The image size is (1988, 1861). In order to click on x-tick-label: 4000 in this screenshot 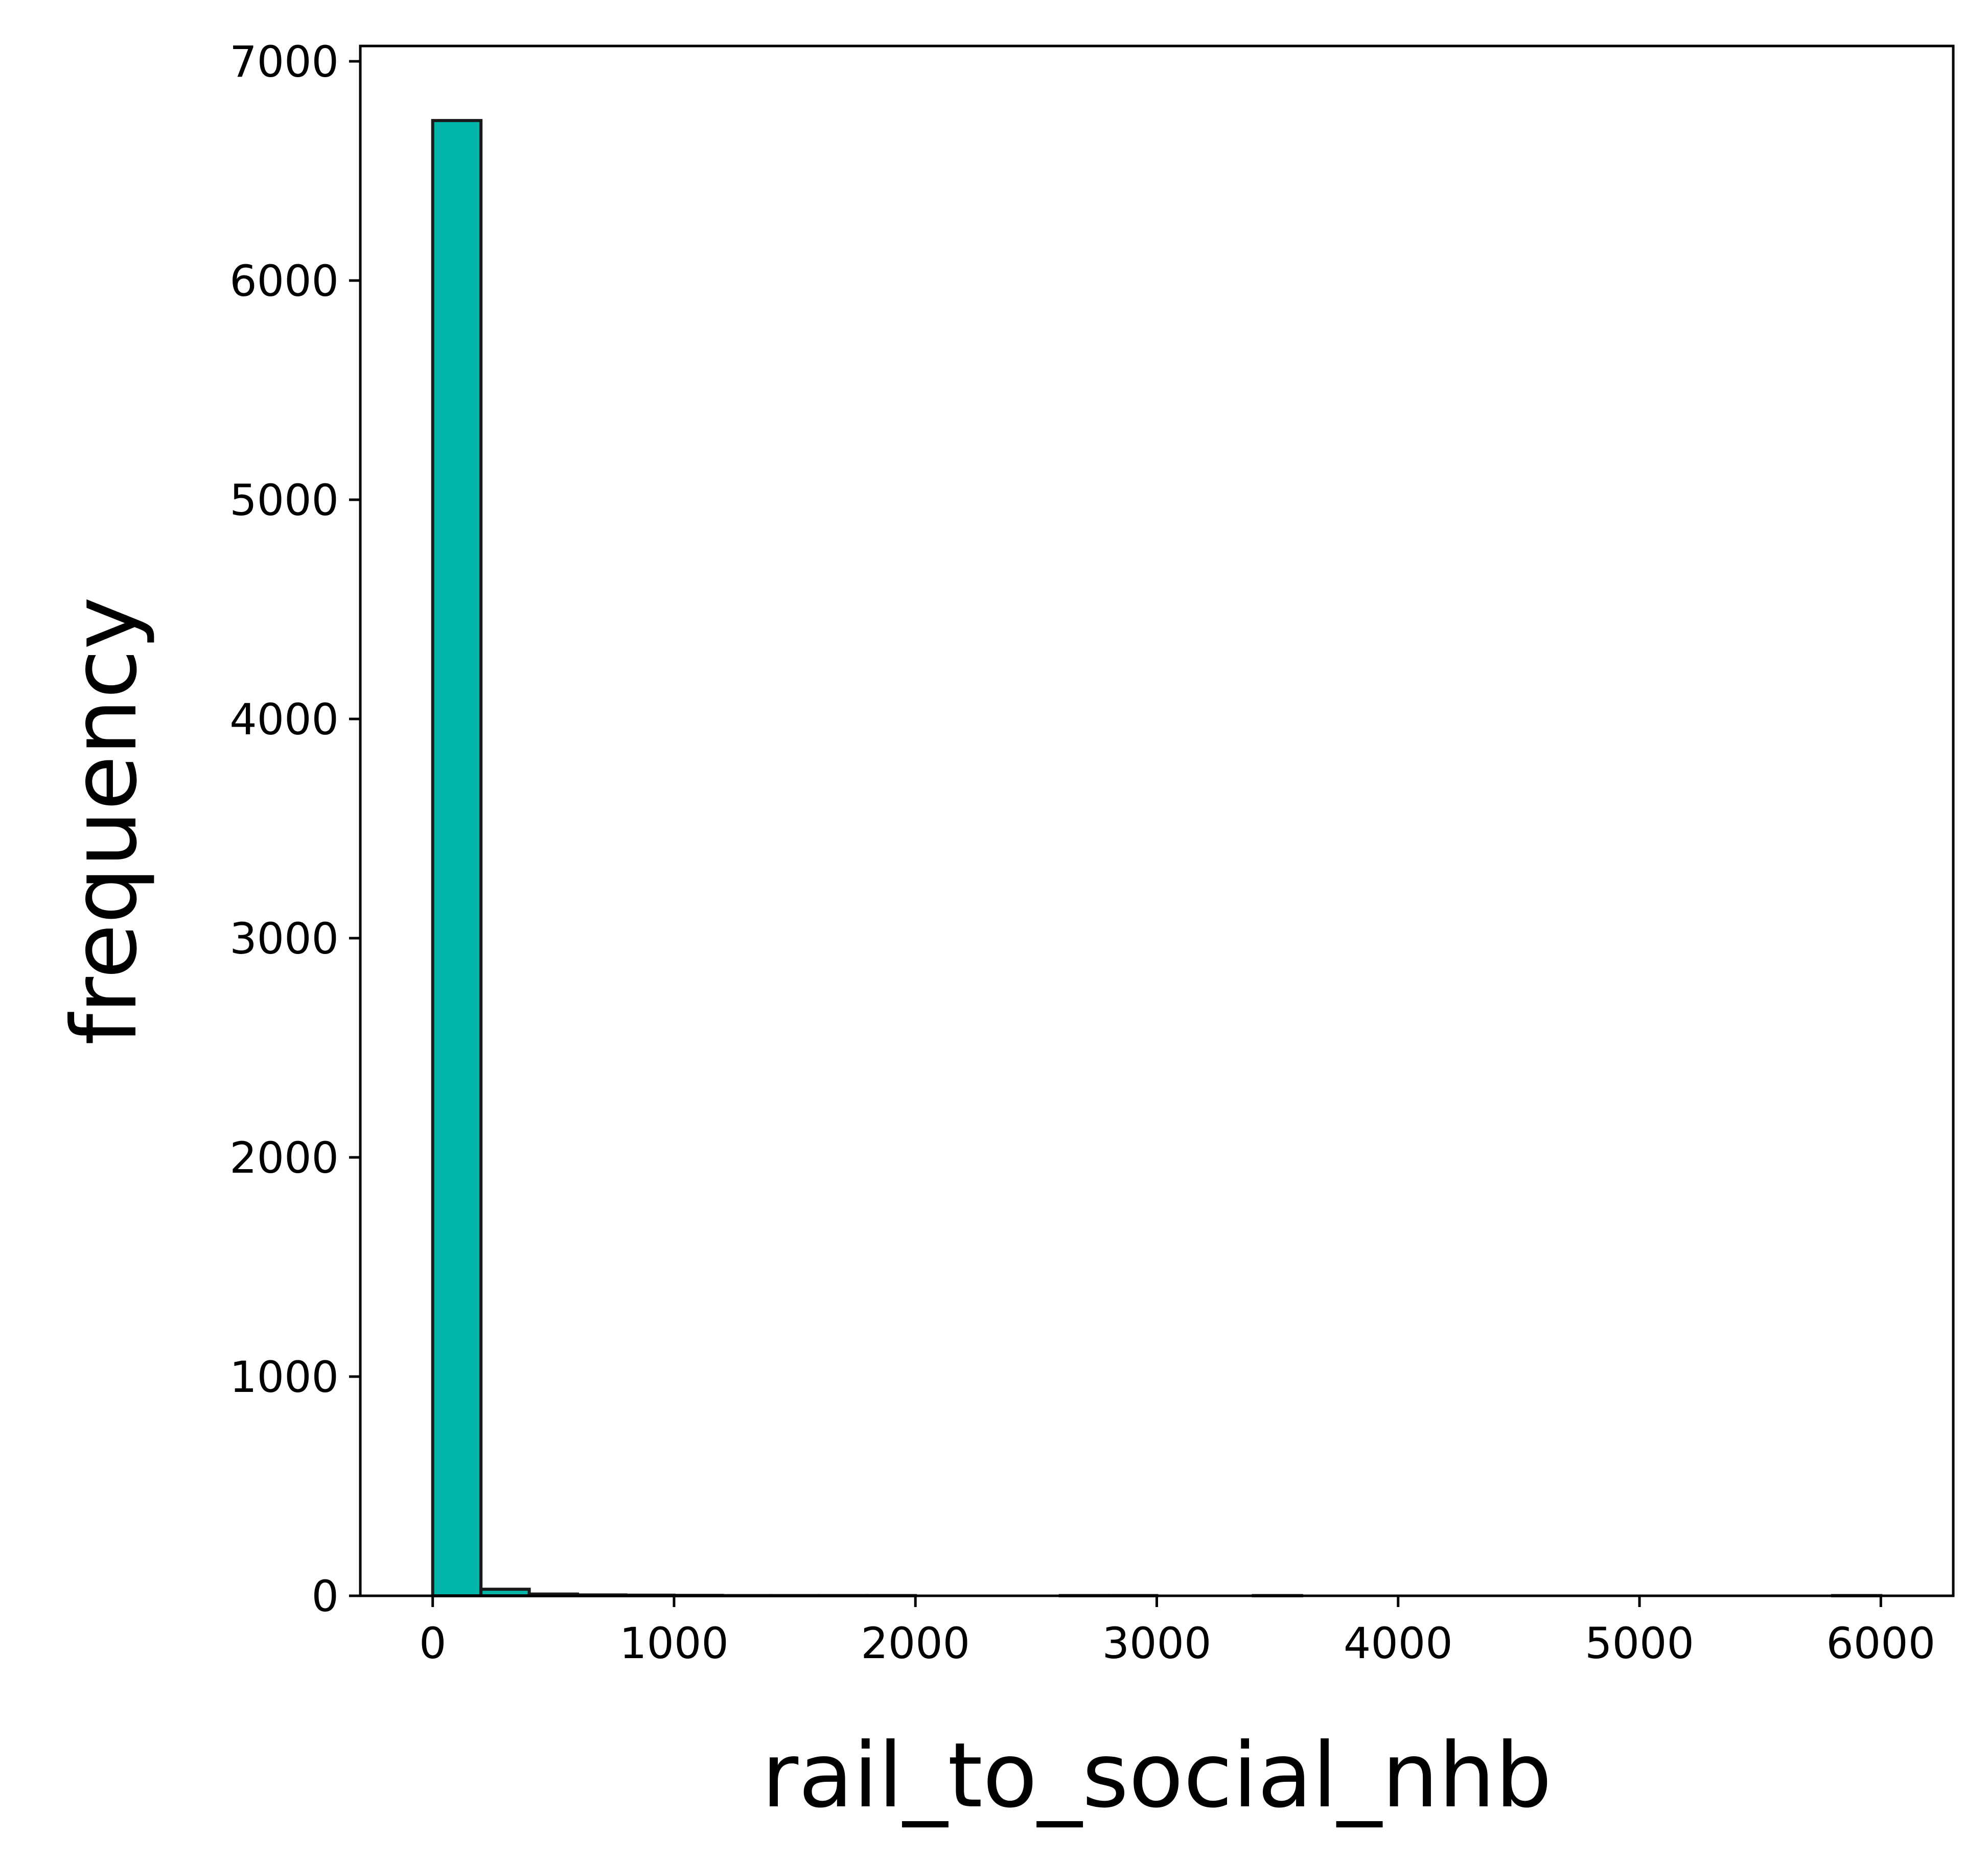, I will do `click(1399, 1643)`.